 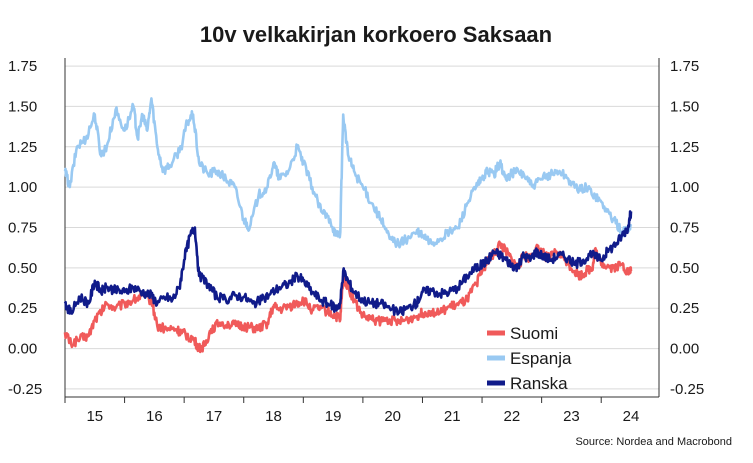 I want to click on y-tick-label-left: 0.75, so click(x=22, y=228).